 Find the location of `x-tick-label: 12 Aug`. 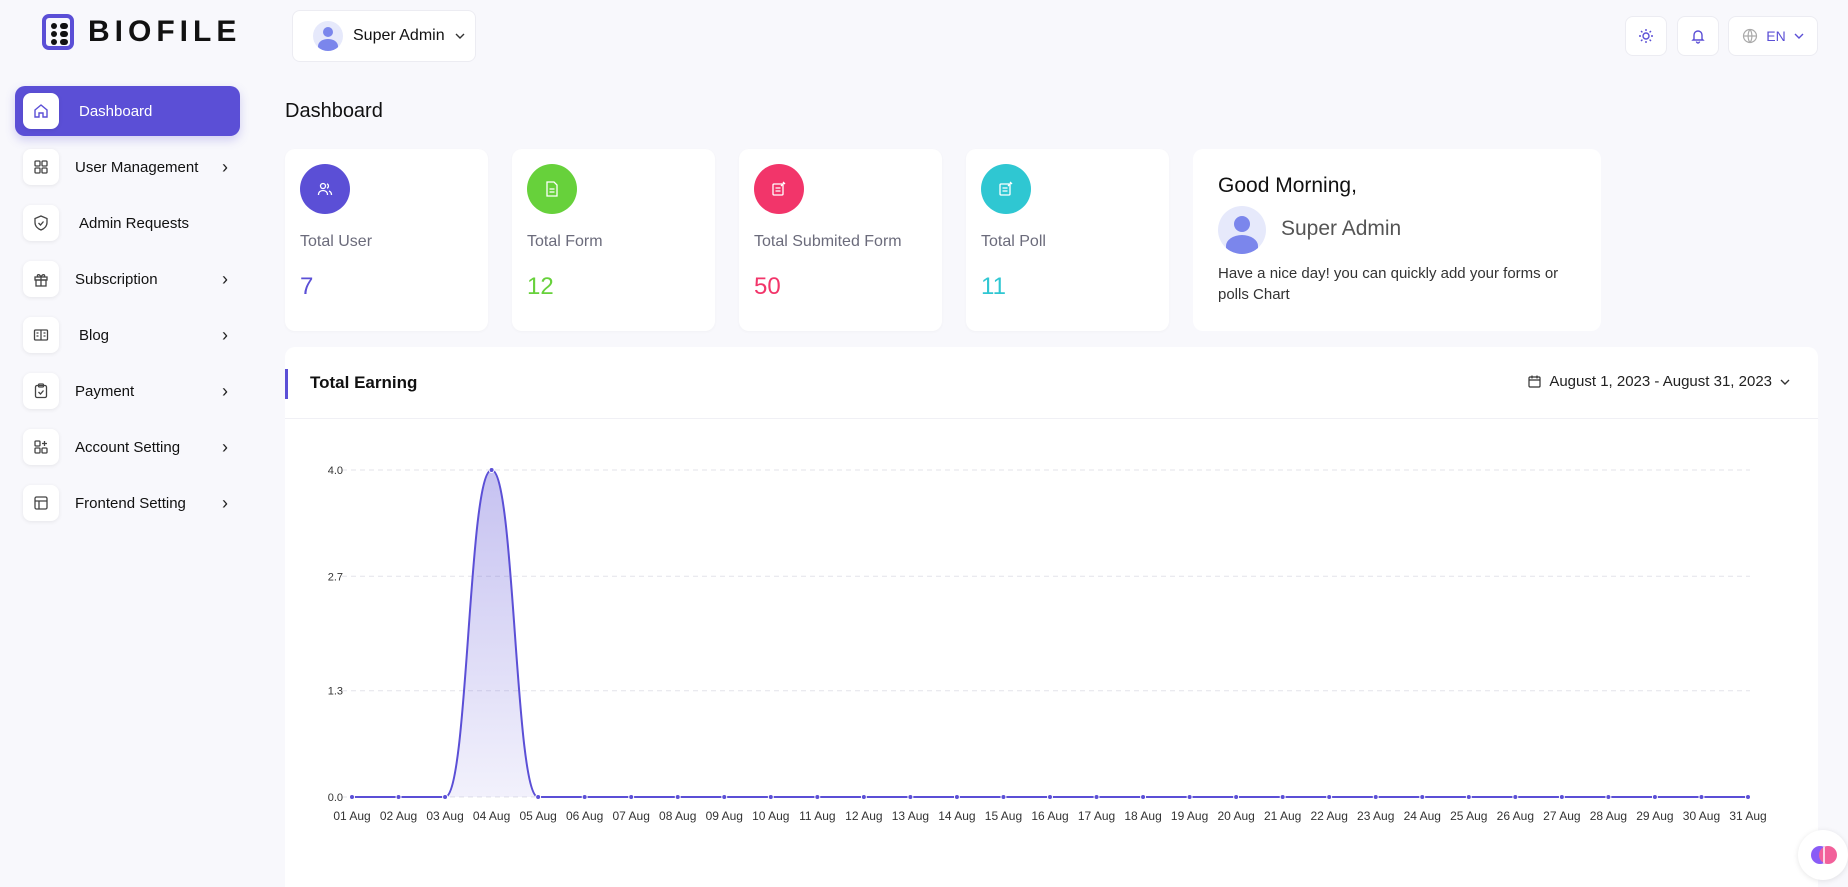

x-tick-label: 12 Aug is located at coordinates (863, 816).